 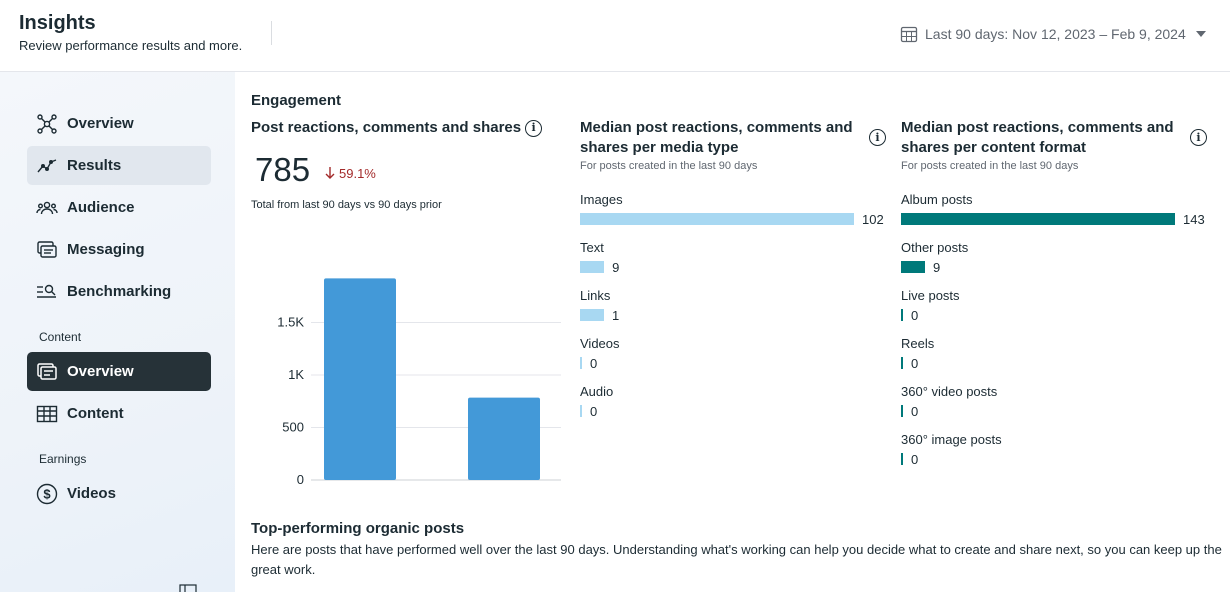 What do you see at coordinates (1061, 360) in the screenshot?
I see `bar-row: Reels 0` at bounding box center [1061, 360].